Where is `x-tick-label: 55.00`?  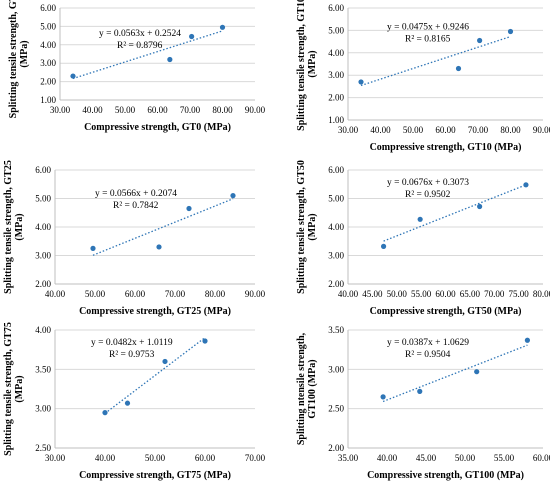
x-tick-label: 55.00 is located at coordinates (421, 294).